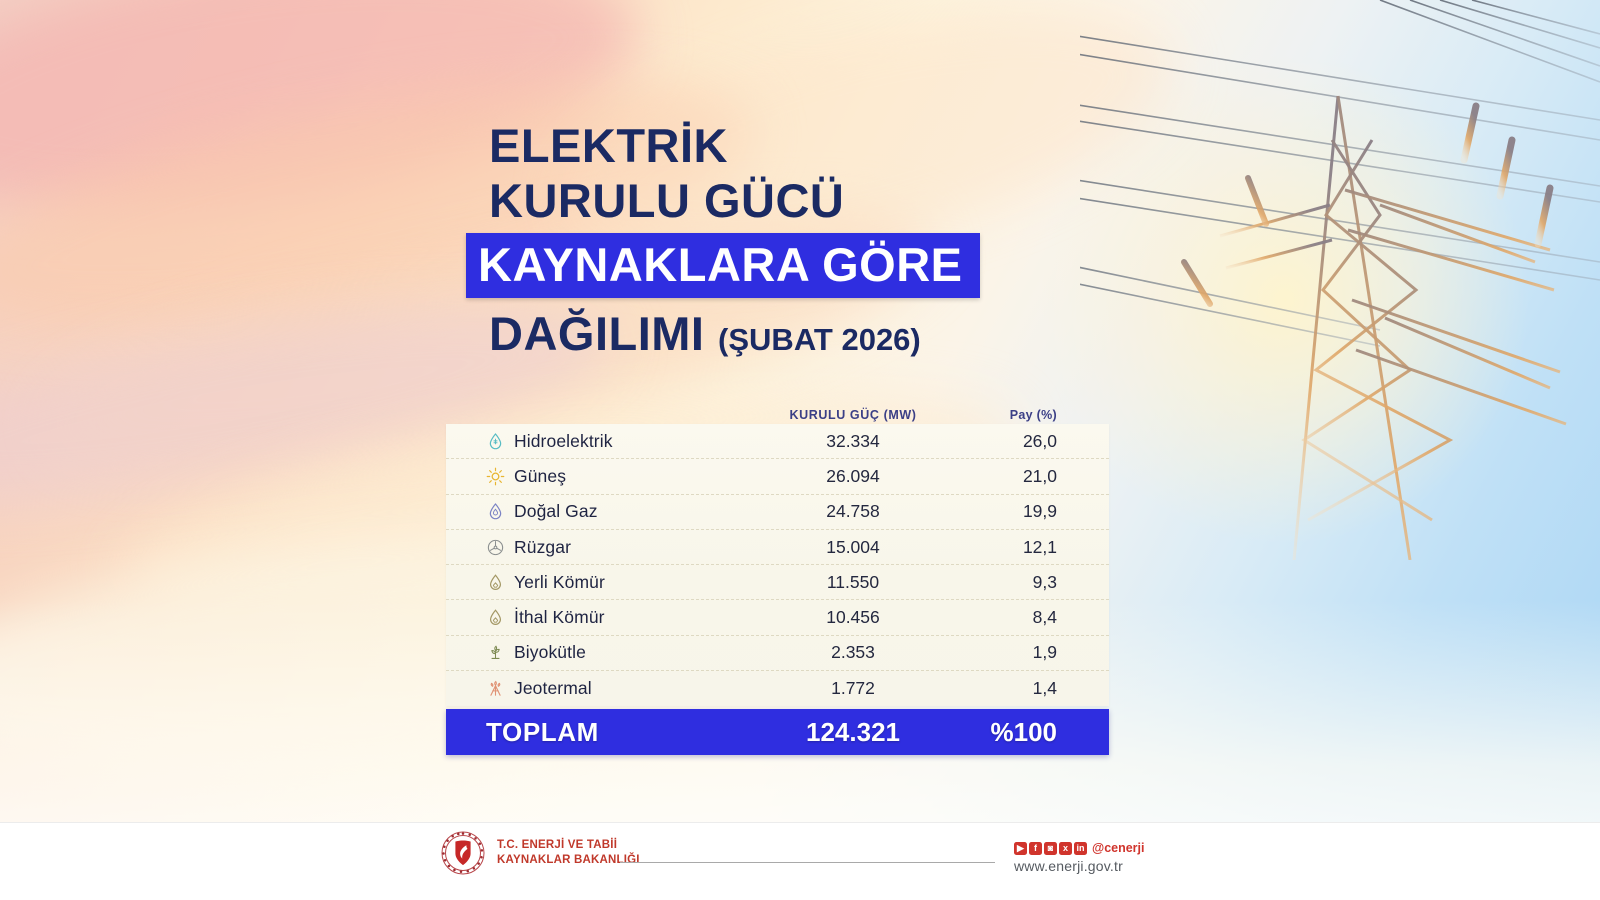 The height and width of the screenshot is (900, 1600). Describe the element at coordinates (1039, 440) in the screenshot. I see `cell-share: 26,0` at that location.